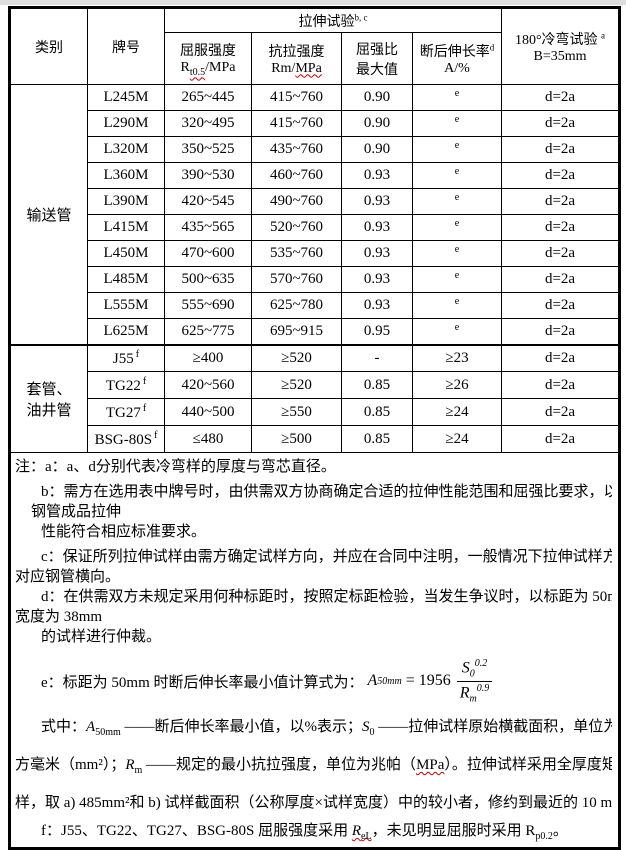 This screenshot has width=626, height=850. I want to click on table-row: L290M 320~495 415~760 0.90 e d=2a, so click(315, 123).